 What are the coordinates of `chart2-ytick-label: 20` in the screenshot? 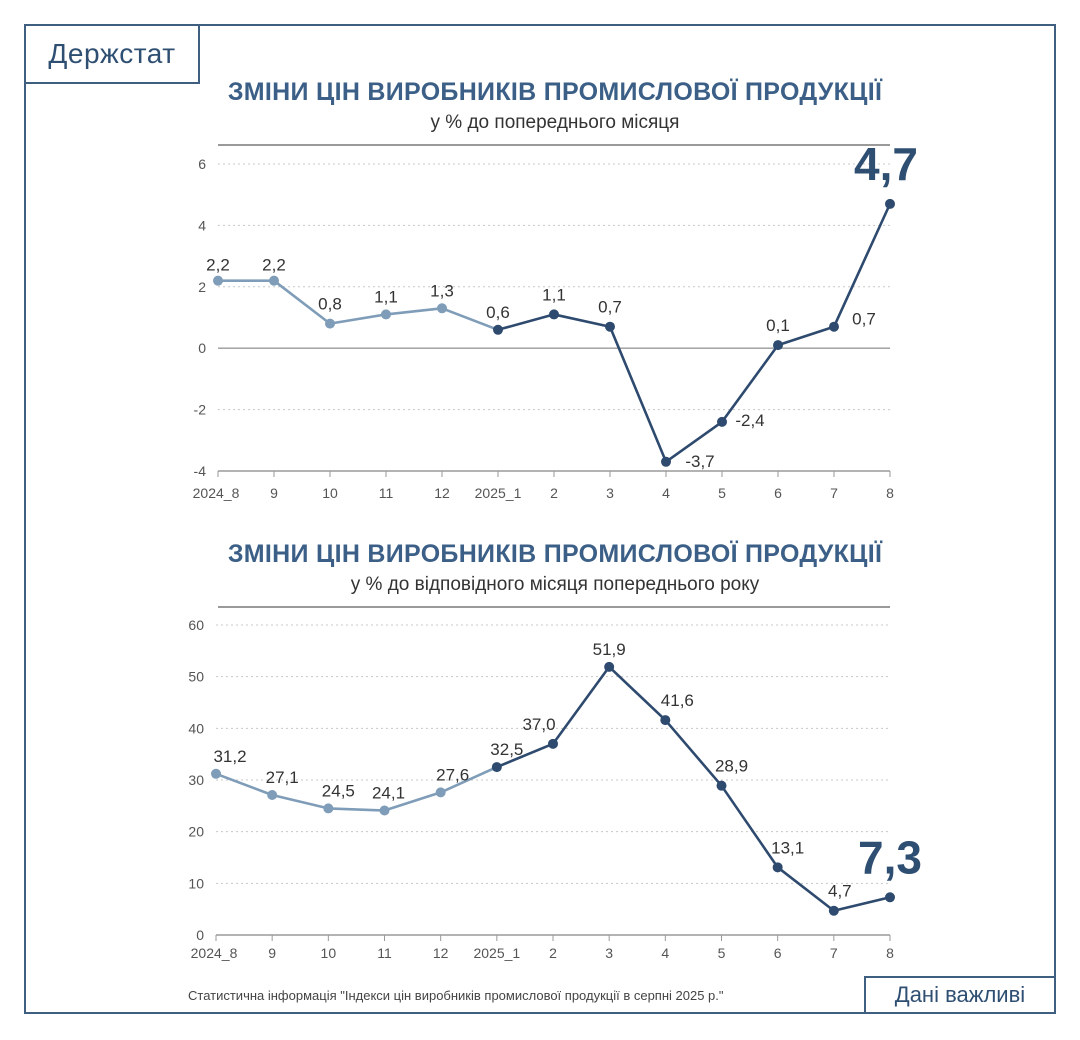 It's located at (196, 832).